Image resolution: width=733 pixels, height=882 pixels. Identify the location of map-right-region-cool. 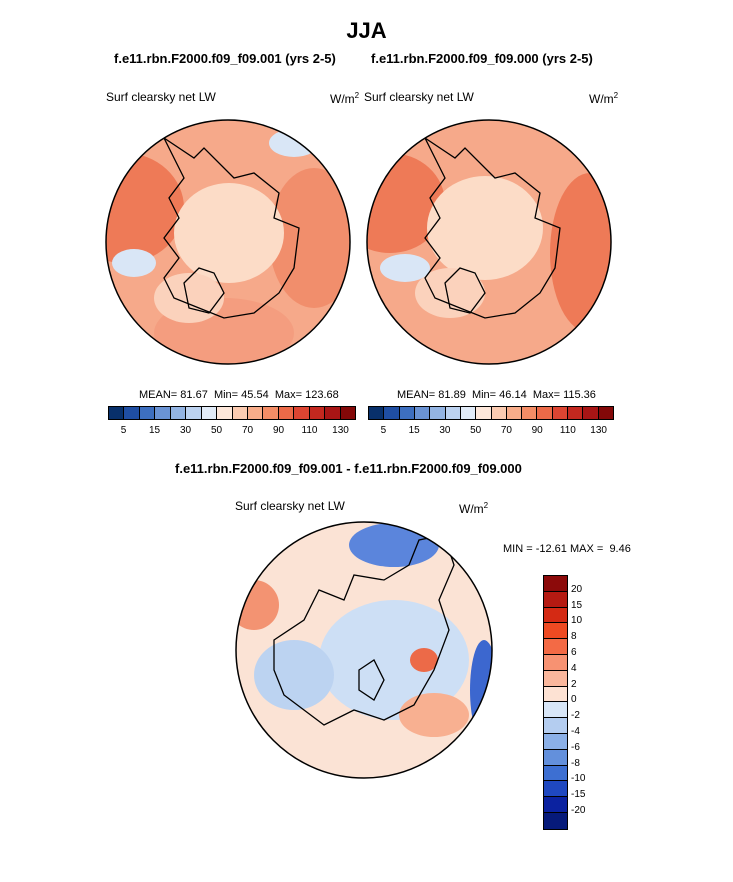
(450, 293).